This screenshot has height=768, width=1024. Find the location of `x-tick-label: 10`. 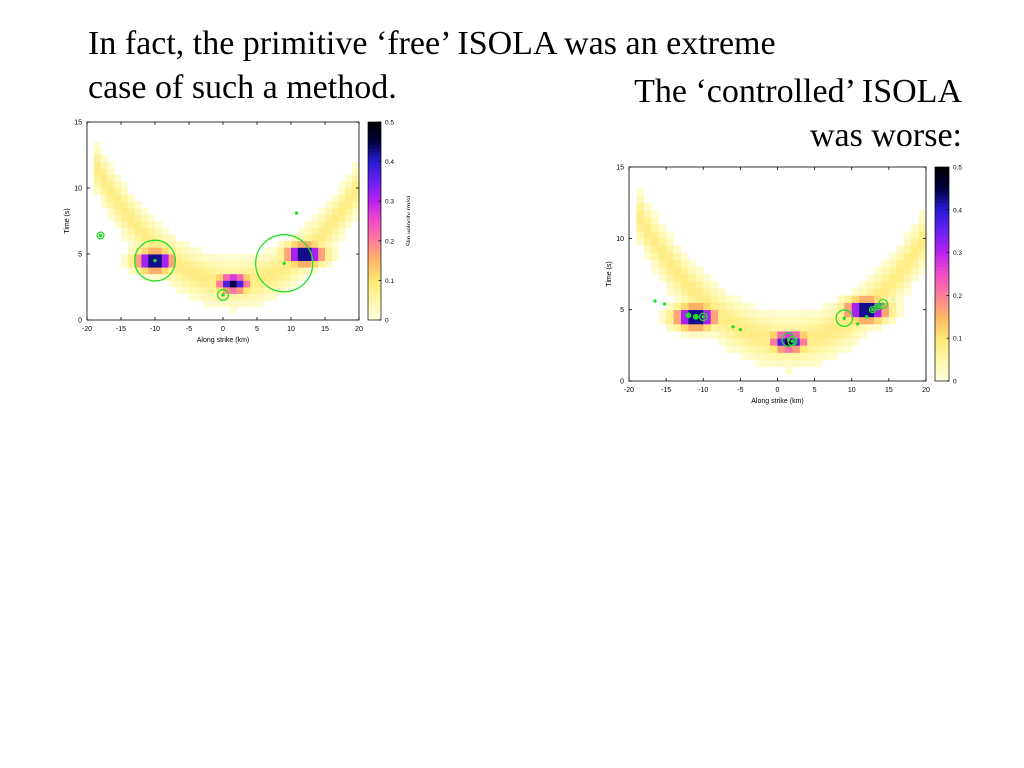

x-tick-label: 10 is located at coordinates (291, 329).